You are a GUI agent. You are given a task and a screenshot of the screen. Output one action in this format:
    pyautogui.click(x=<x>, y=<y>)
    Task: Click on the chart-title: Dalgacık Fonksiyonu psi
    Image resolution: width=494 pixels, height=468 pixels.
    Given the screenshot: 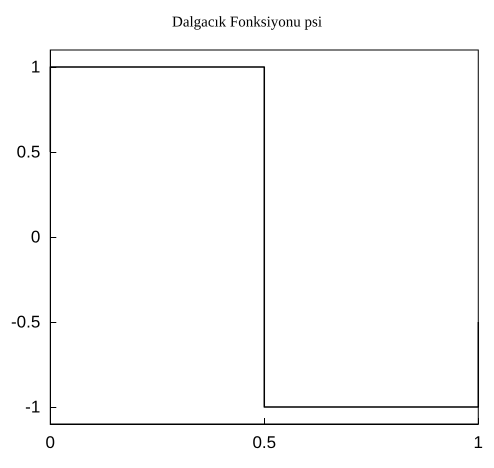 What is the action you would take?
    pyautogui.click(x=247, y=22)
    